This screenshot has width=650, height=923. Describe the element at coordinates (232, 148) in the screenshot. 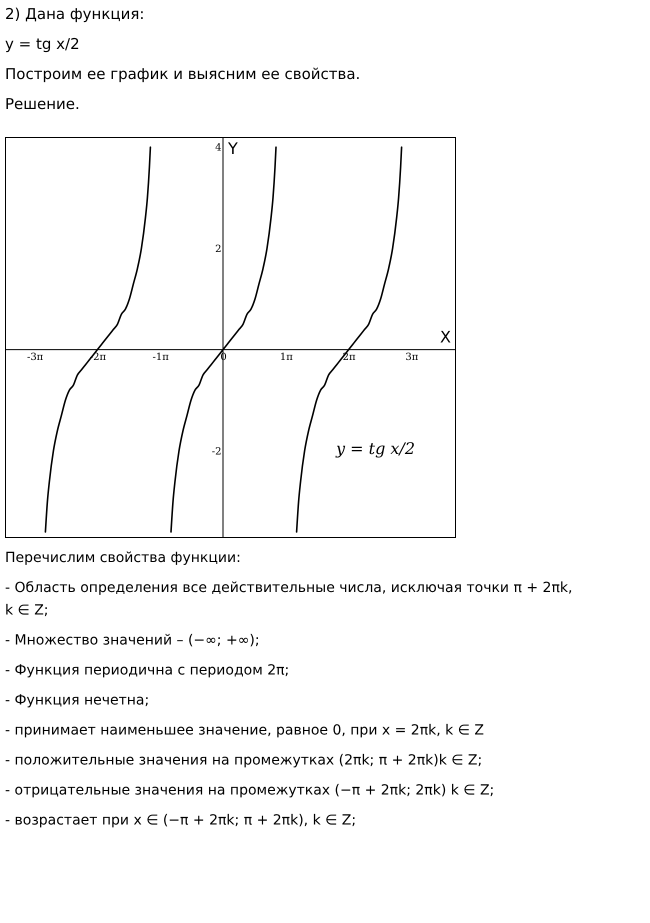

I see `y-axis-title: Y` at that location.